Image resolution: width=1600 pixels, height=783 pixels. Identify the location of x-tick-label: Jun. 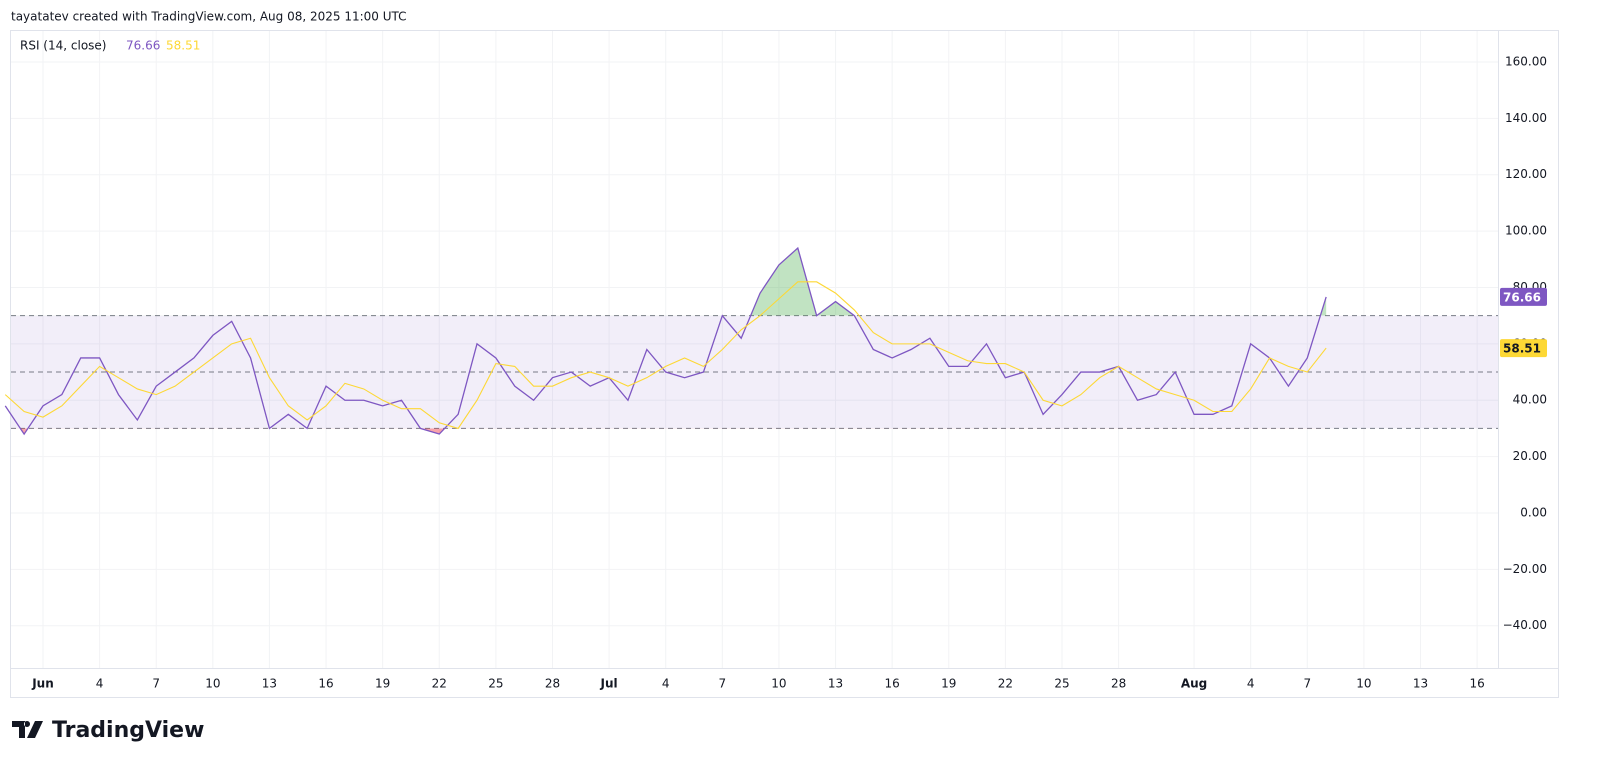
(42, 684).